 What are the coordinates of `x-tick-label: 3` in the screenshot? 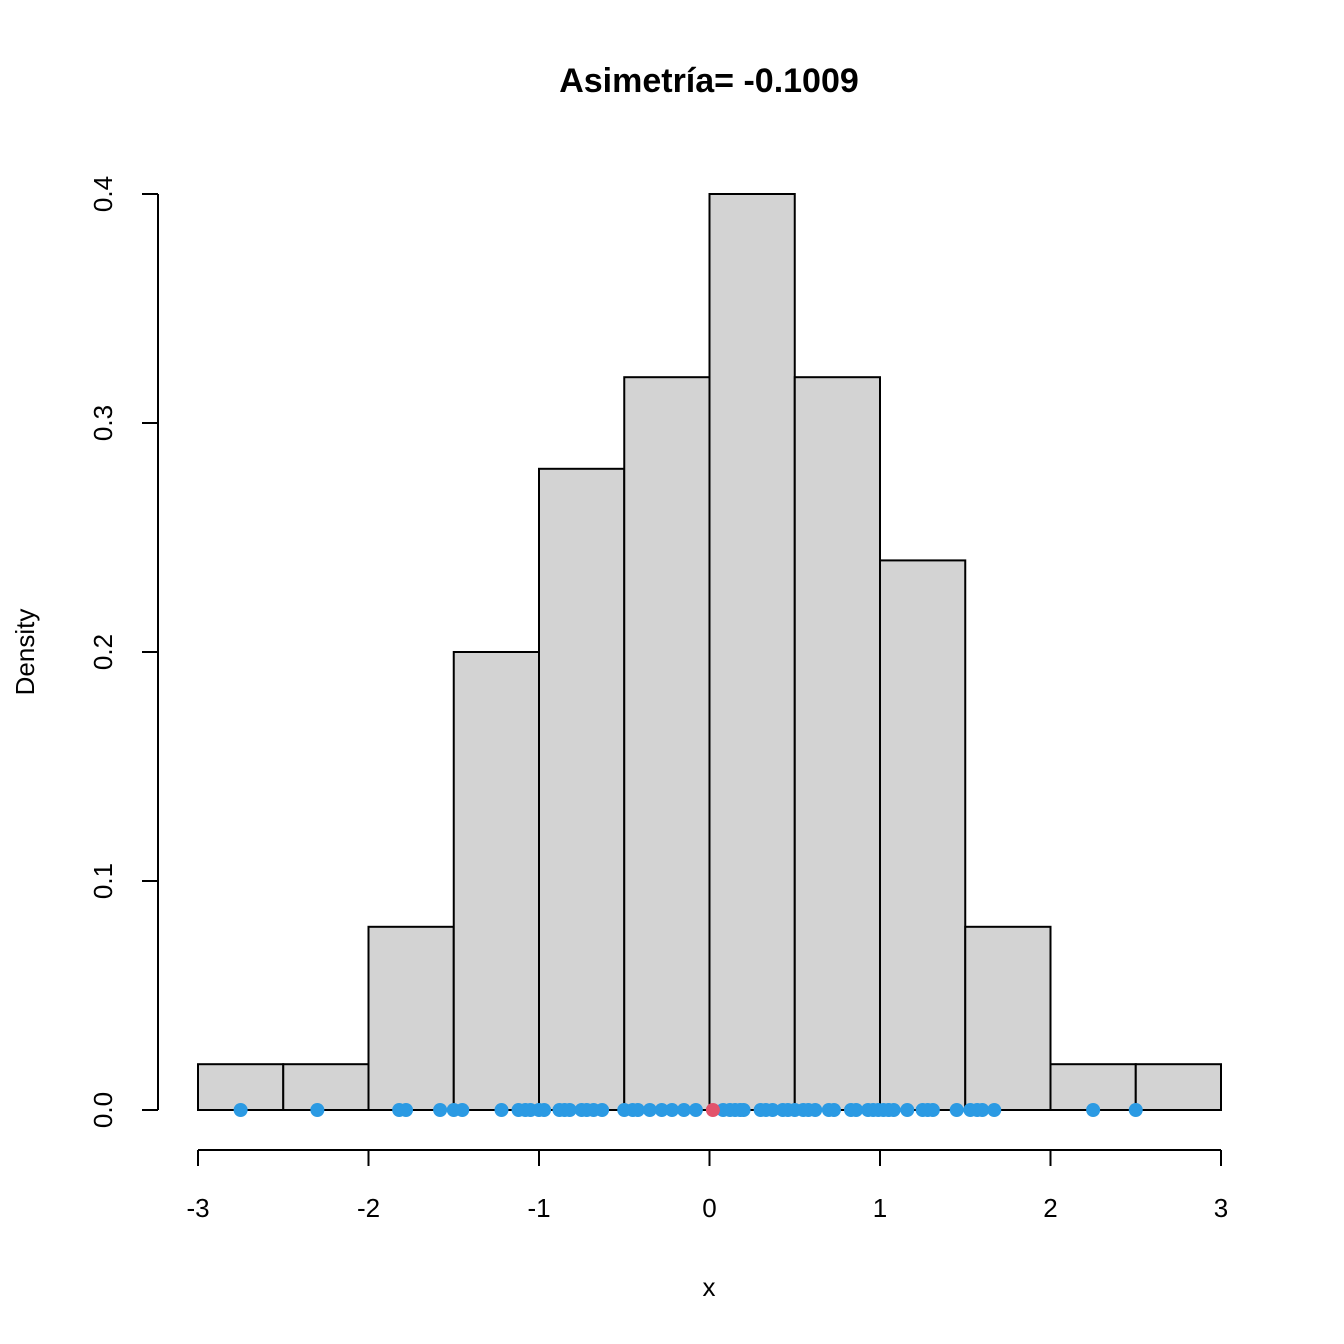 It's located at (1221, 1208).